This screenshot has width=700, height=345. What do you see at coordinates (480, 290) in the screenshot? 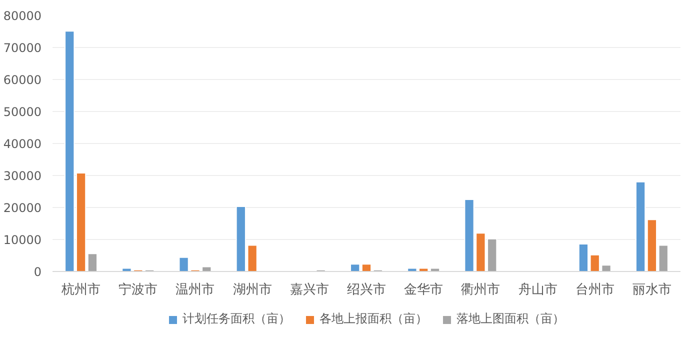
I see `x-tick-label: 衢州市` at bounding box center [480, 290].